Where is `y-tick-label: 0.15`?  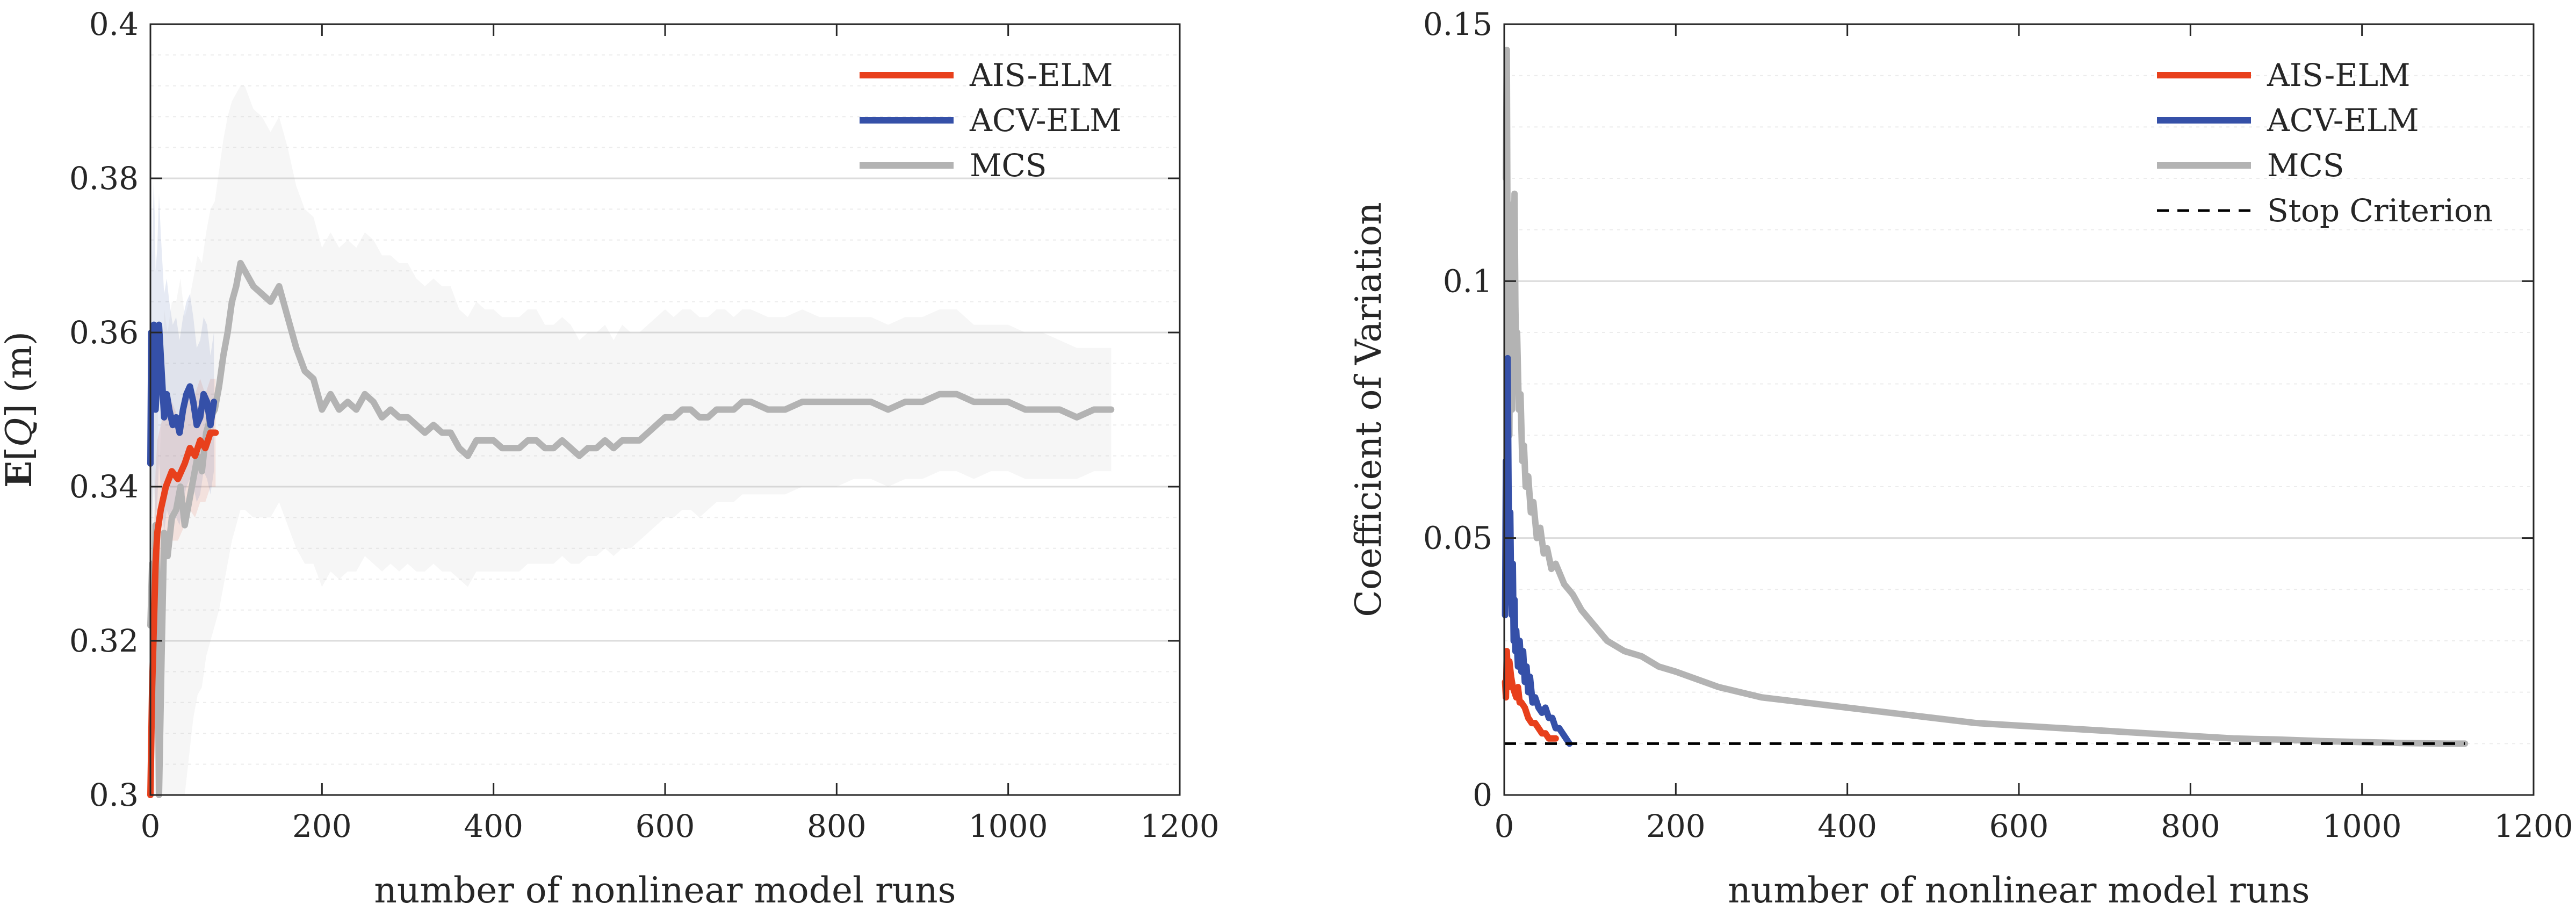 y-tick-label: 0.15 is located at coordinates (1458, 24).